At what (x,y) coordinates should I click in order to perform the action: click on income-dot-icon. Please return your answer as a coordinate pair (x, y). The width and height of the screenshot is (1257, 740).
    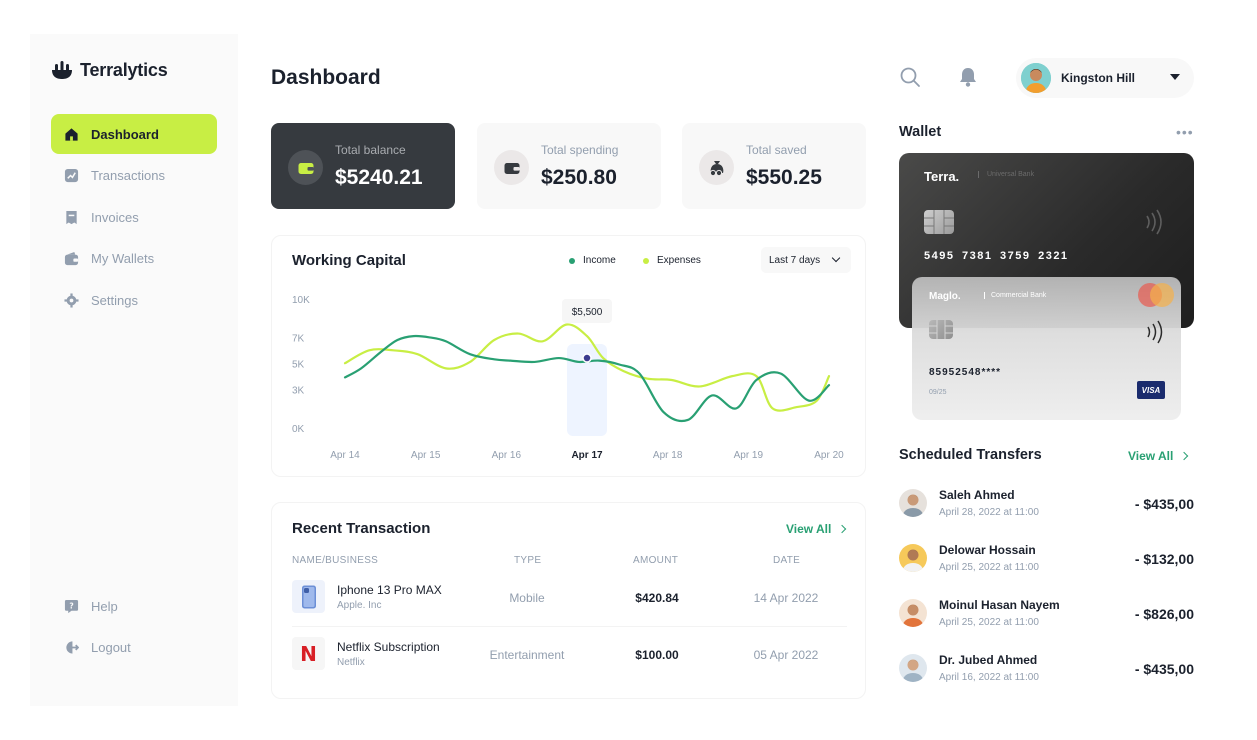
    Looking at the image, I should click on (572, 260).